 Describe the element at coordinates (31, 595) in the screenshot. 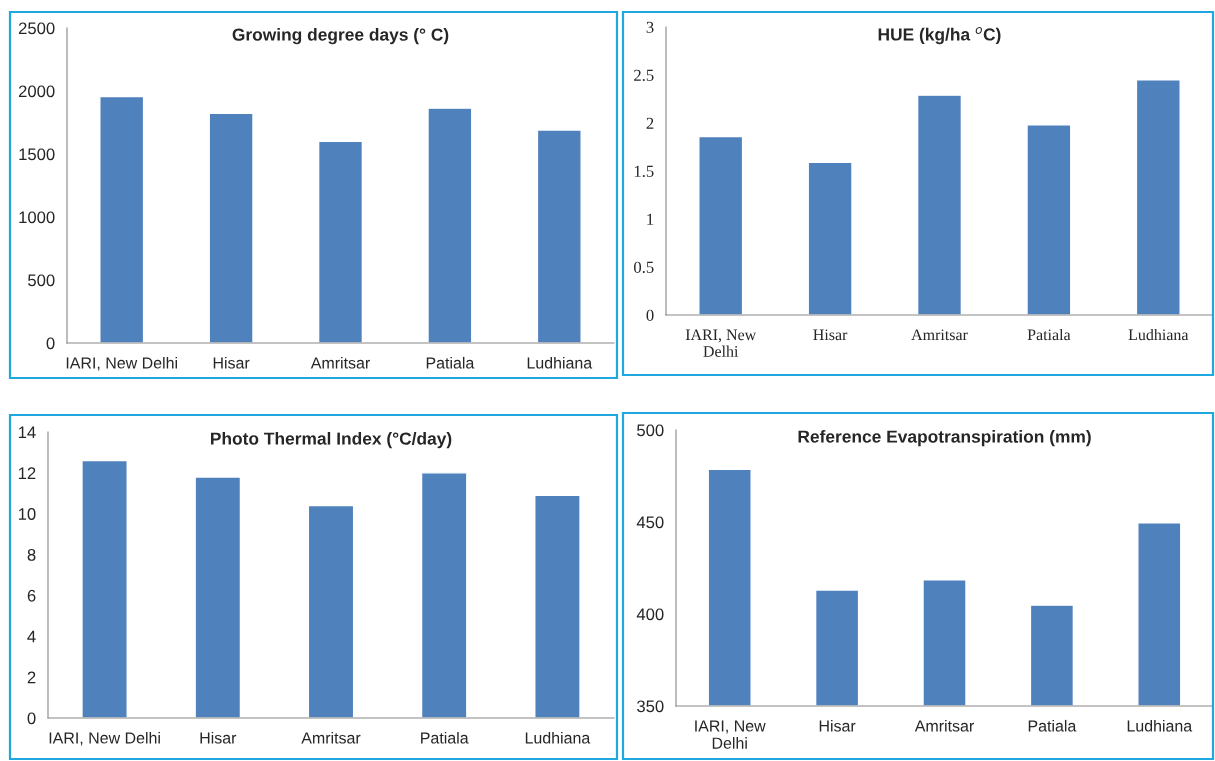

I see `y-tick-label: 6` at that location.